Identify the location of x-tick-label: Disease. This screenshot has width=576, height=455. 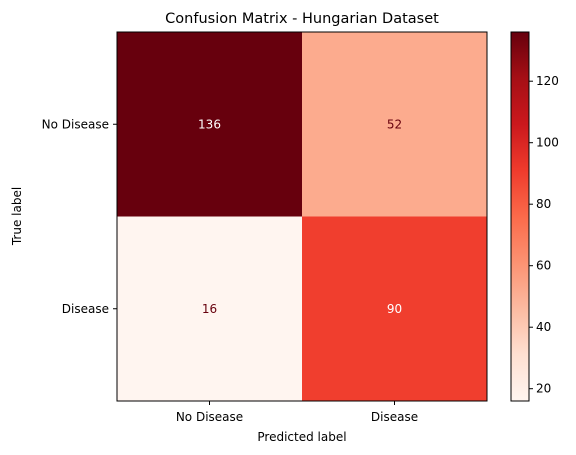
(394, 417).